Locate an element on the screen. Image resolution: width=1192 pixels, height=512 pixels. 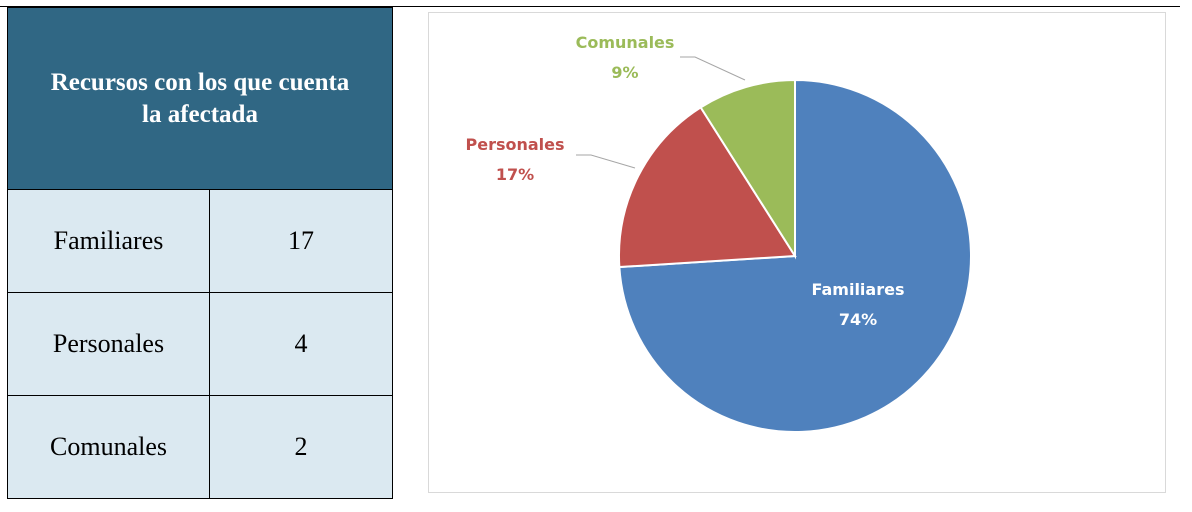
table-header: Recursos con los que cuenta la afectada is located at coordinates (200, 98).